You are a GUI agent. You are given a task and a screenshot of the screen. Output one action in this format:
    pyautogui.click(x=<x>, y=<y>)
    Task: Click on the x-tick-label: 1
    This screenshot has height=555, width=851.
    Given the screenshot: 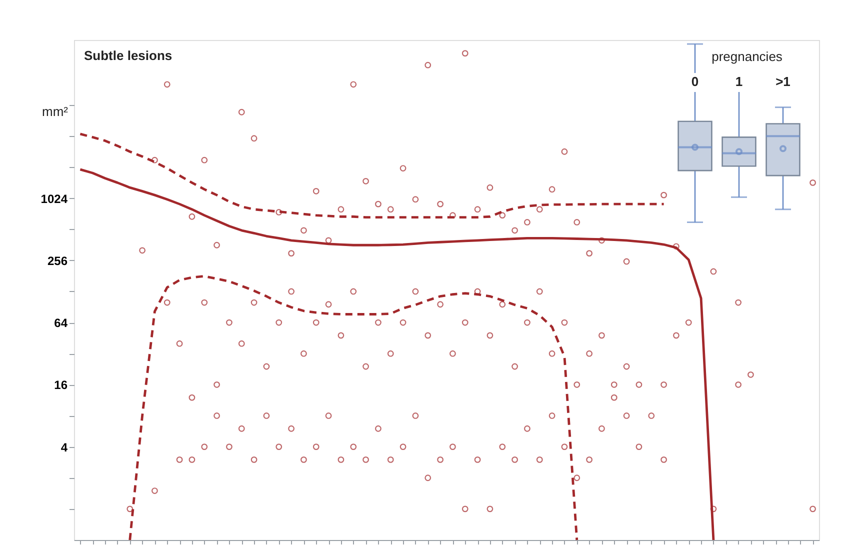 What is the action you would take?
    pyautogui.click(x=739, y=81)
    